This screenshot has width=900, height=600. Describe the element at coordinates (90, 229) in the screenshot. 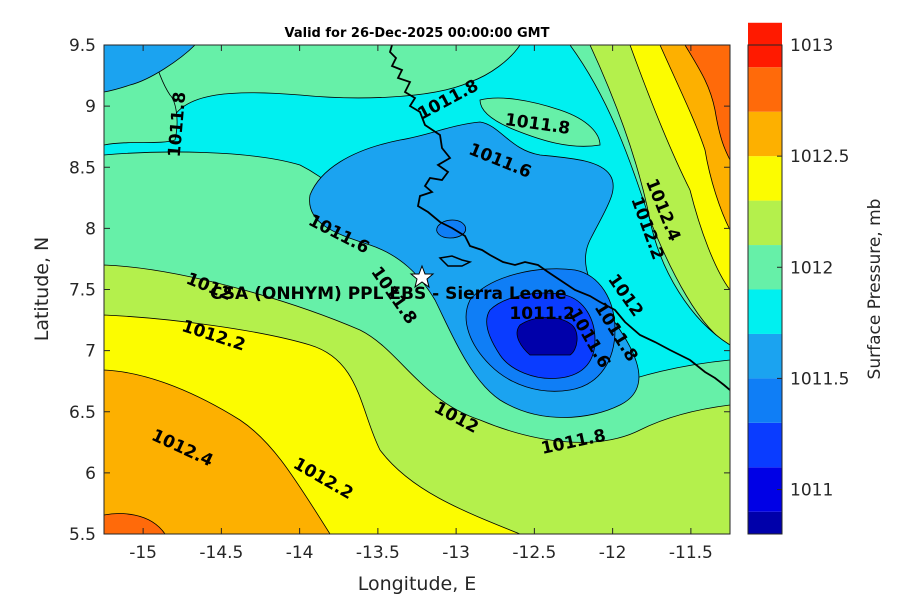

I see `y-tick-label: 8` at that location.